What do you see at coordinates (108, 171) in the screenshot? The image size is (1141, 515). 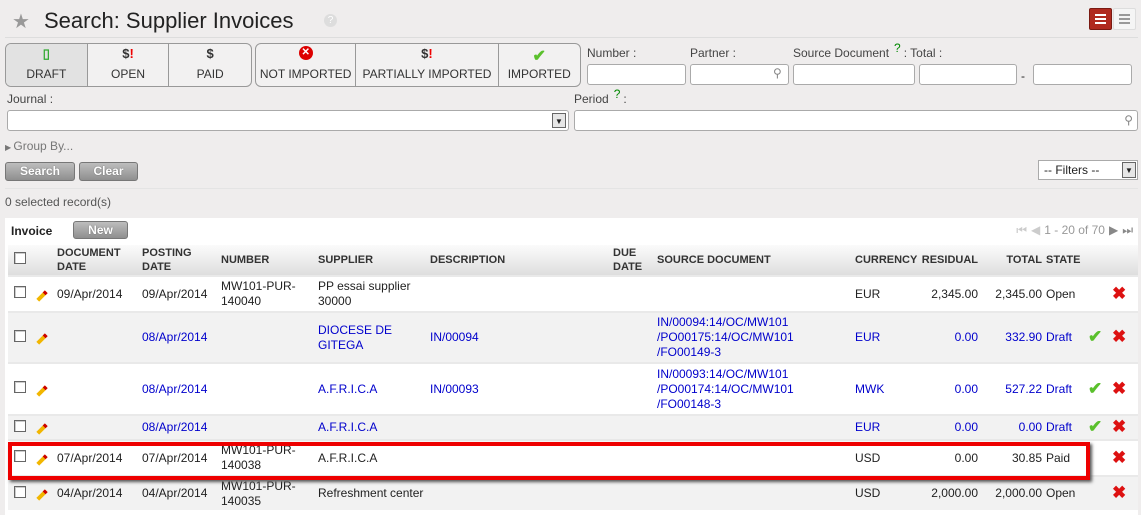 I see `clear-button: Clear` at bounding box center [108, 171].